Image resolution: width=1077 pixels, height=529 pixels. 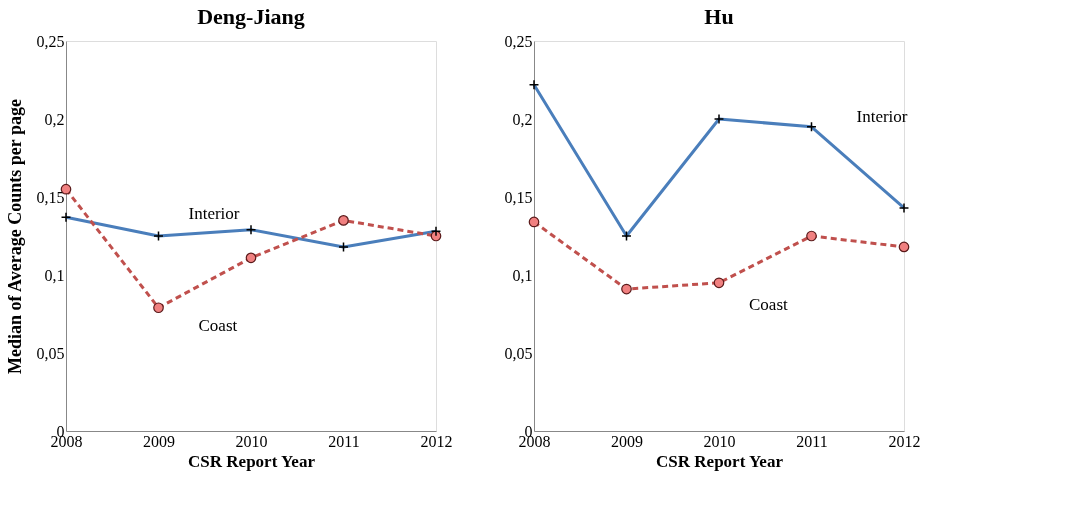 I want to click on y-axis-title: Median of Average Counts per page, so click(x=14, y=236).